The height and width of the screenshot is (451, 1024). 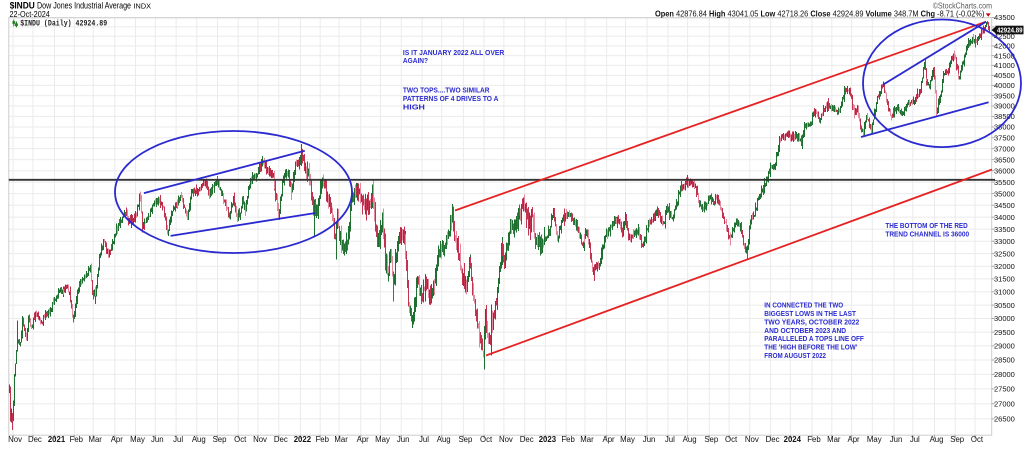 I want to click on svg-text: ©StockCharts.com, so click(x=962, y=5).